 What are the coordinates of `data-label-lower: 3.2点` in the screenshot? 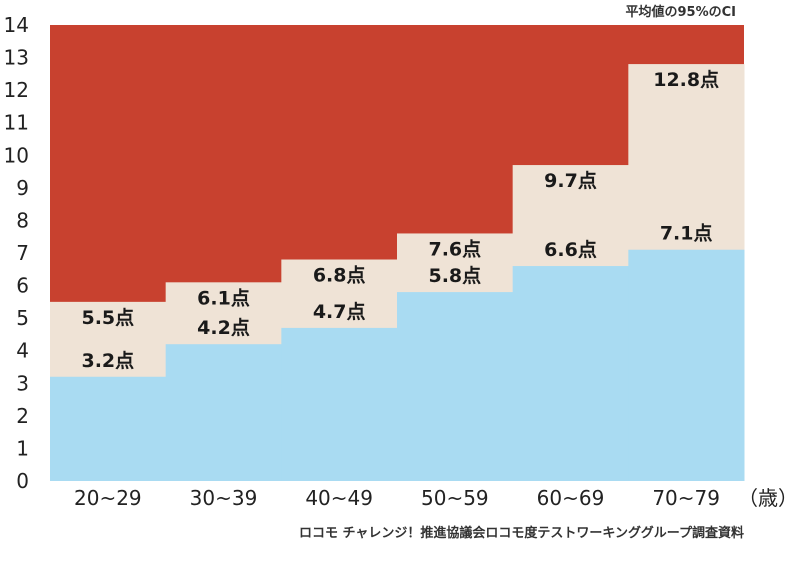 It's located at (107, 361).